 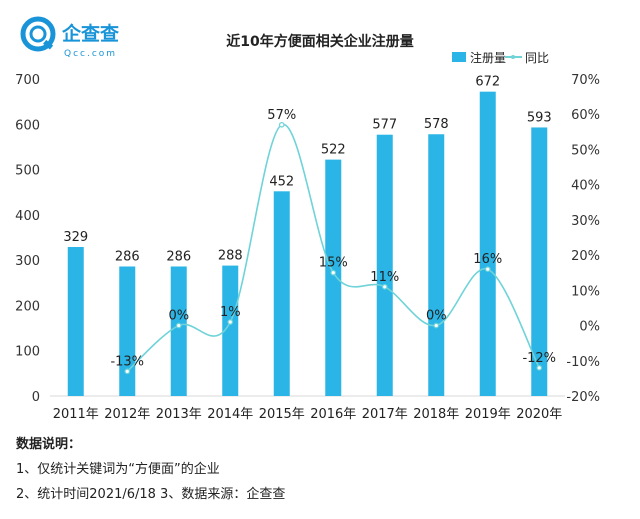 I want to click on y-right-tick-label: -10%, so click(x=583, y=362).